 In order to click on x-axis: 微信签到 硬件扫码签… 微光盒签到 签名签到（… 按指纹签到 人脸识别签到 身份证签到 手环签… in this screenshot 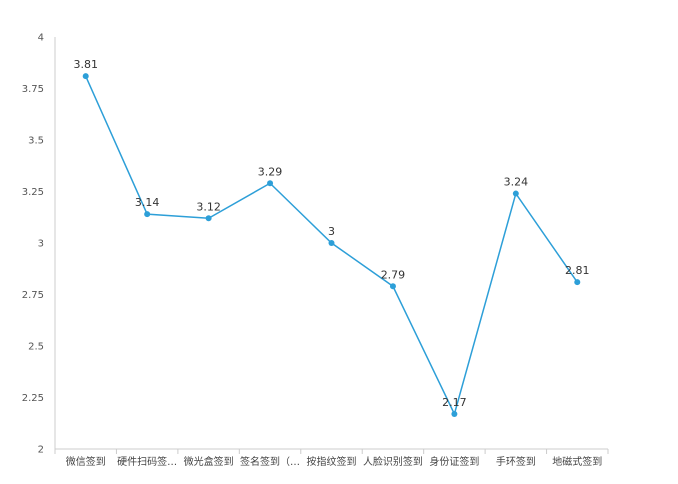, I will do `click(331, 458)`.